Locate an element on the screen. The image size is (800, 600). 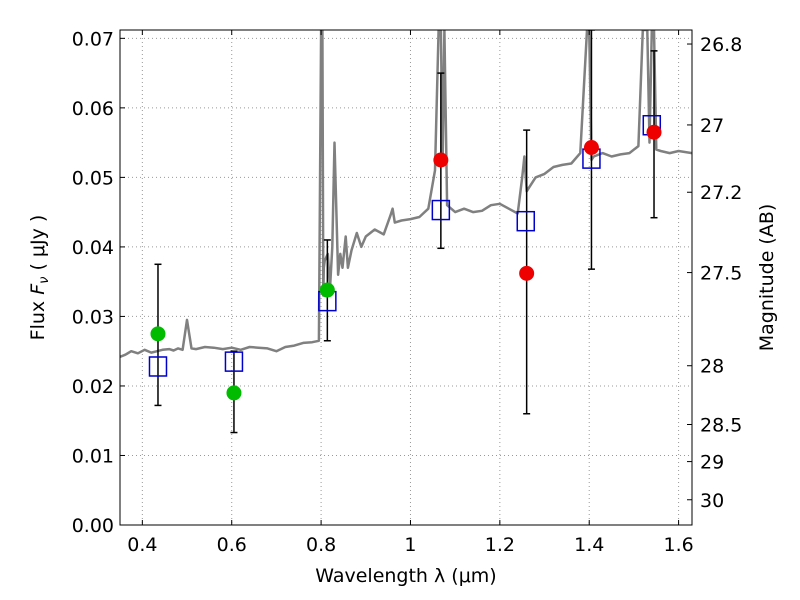
y2-tick-label: 27.5 is located at coordinates (721, 274).